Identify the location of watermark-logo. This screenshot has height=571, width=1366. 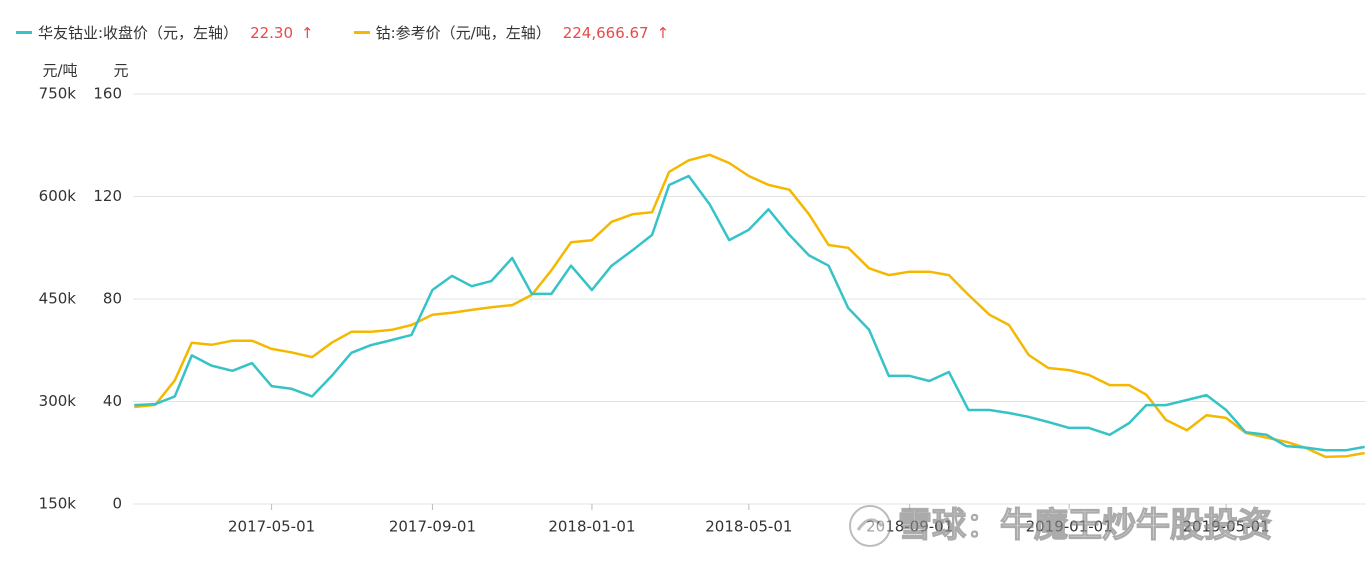
(870, 526).